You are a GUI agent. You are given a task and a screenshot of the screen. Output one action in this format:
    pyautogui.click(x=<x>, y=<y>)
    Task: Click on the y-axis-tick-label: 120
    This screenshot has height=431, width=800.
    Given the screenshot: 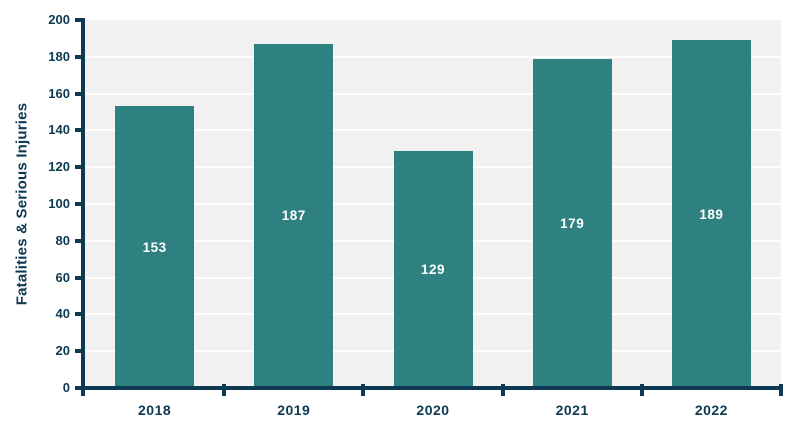 What is the action you would take?
    pyautogui.click(x=59, y=167)
    